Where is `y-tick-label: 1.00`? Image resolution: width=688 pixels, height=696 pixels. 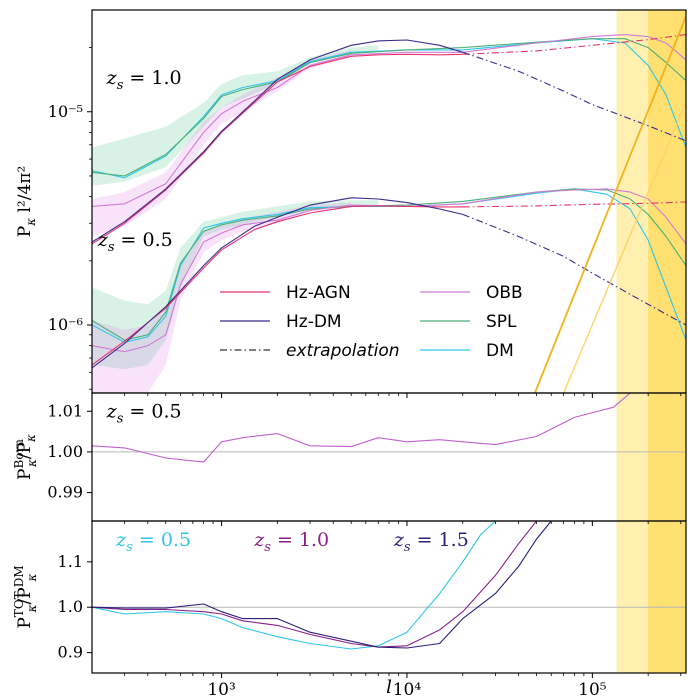
y-tick-label: 1.00 is located at coordinates (65, 451).